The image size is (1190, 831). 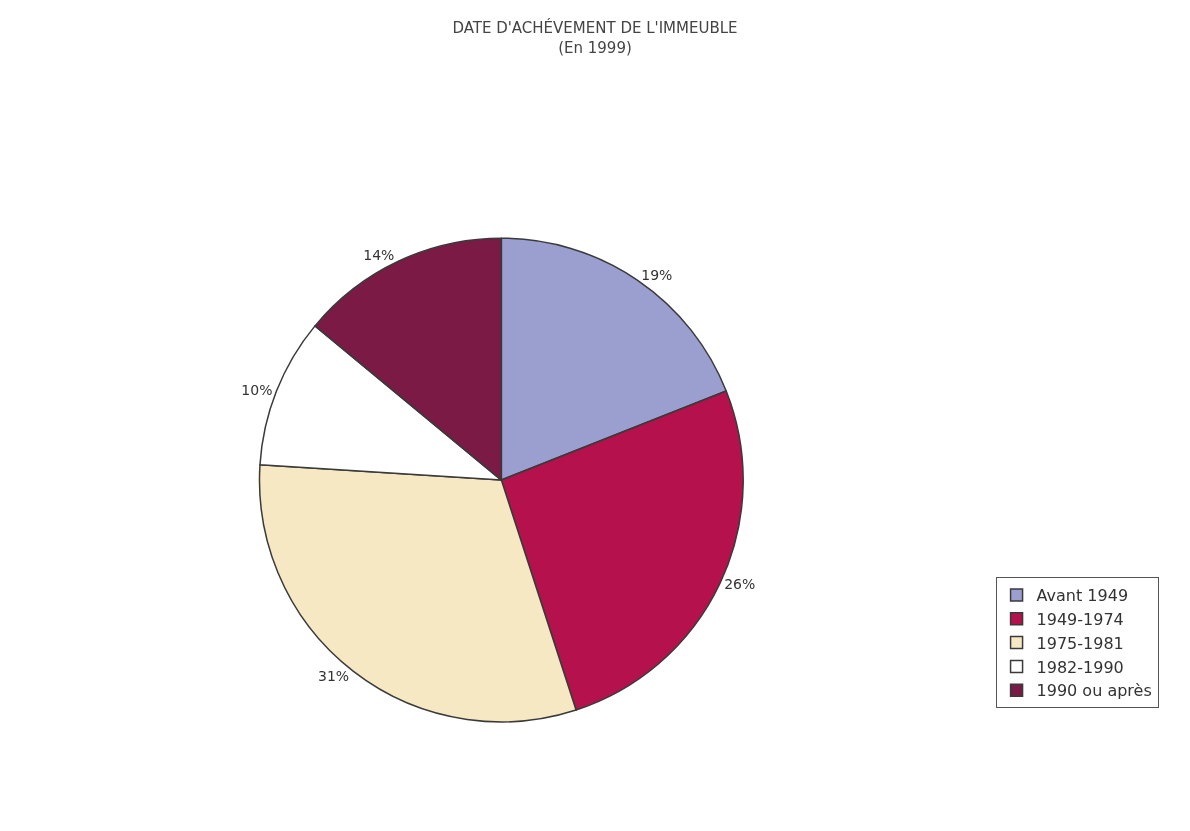 I want to click on data-label: 14%, so click(x=379, y=254).